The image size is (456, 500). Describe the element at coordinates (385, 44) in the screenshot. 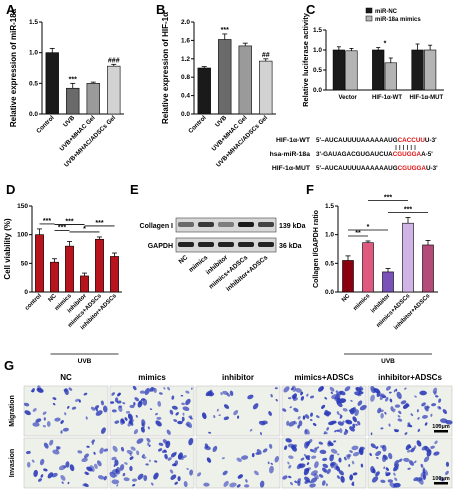

I see `significance-label: *` at that location.